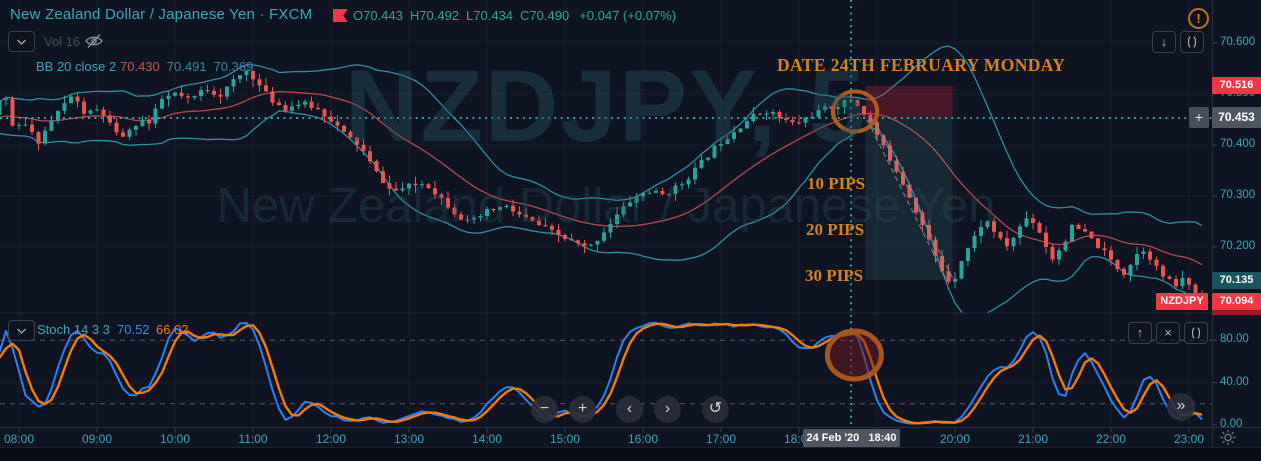 This screenshot has width=1261, height=461. I want to click on price-tick-label: 70.600, so click(1238, 42).